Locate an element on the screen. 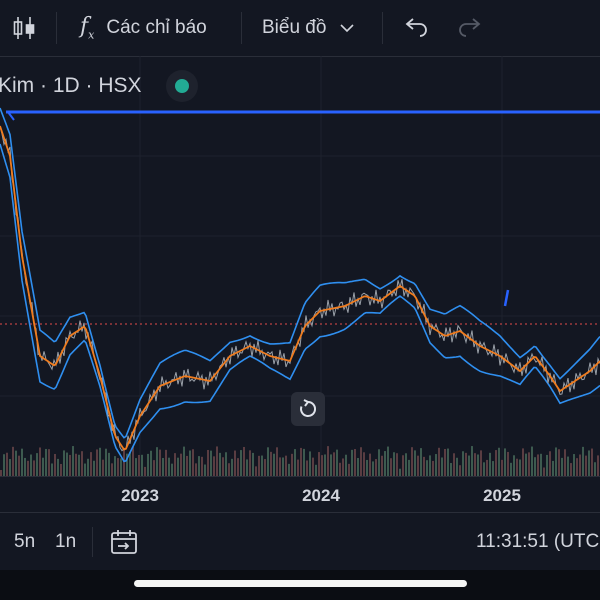 Image resolution: width=600 pixels, height=600 pixels. undo-icon is located at coordinates (416, 28).